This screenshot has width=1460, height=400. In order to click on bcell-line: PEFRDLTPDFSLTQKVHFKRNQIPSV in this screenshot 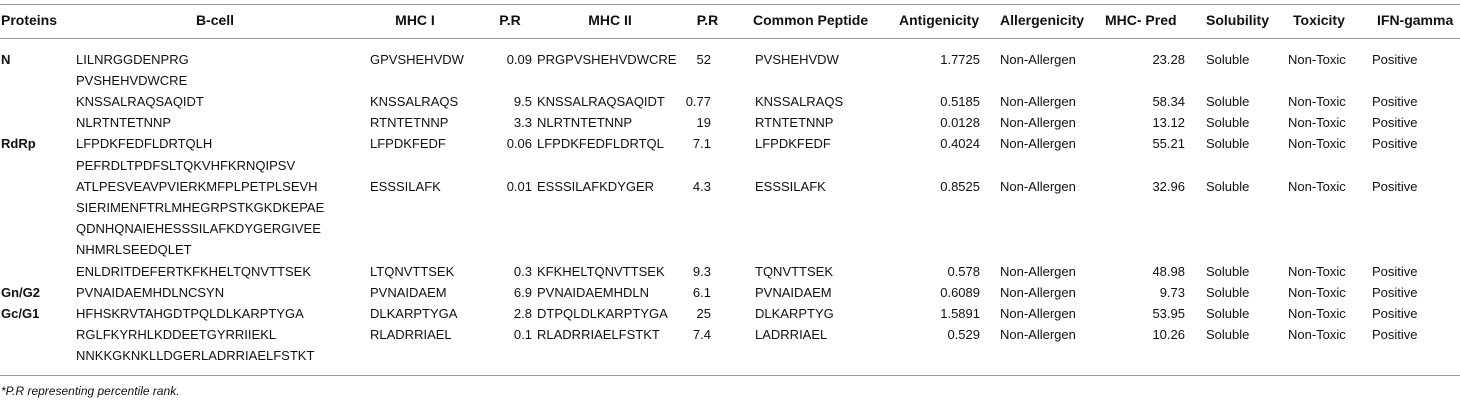, I will do `click(186, 165)`.